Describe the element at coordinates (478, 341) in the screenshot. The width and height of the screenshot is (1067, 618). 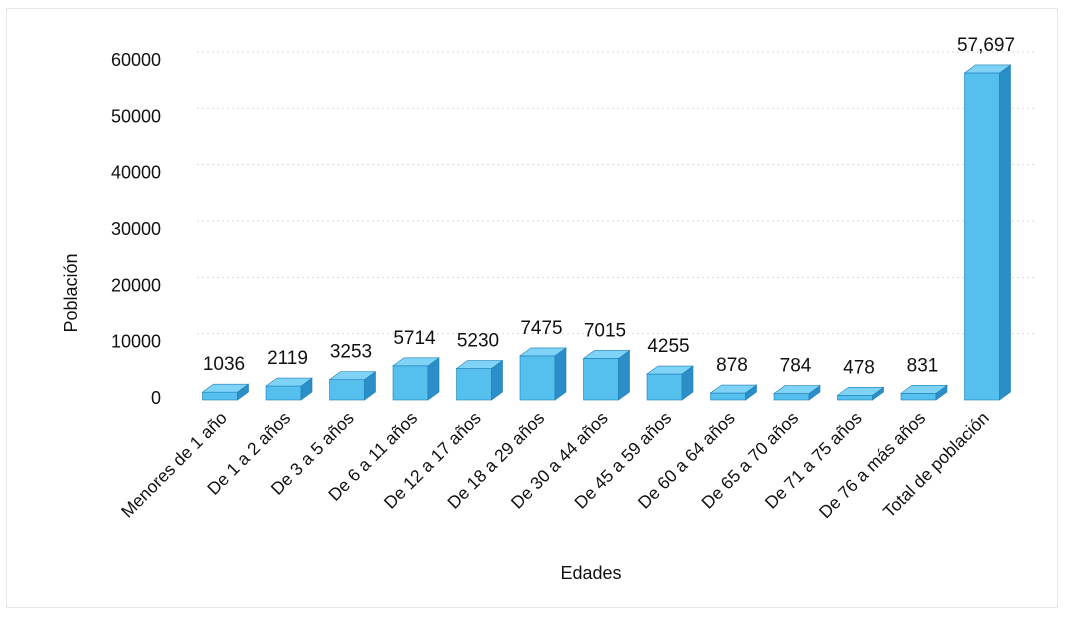
I see `data-label: 5230` at that location.